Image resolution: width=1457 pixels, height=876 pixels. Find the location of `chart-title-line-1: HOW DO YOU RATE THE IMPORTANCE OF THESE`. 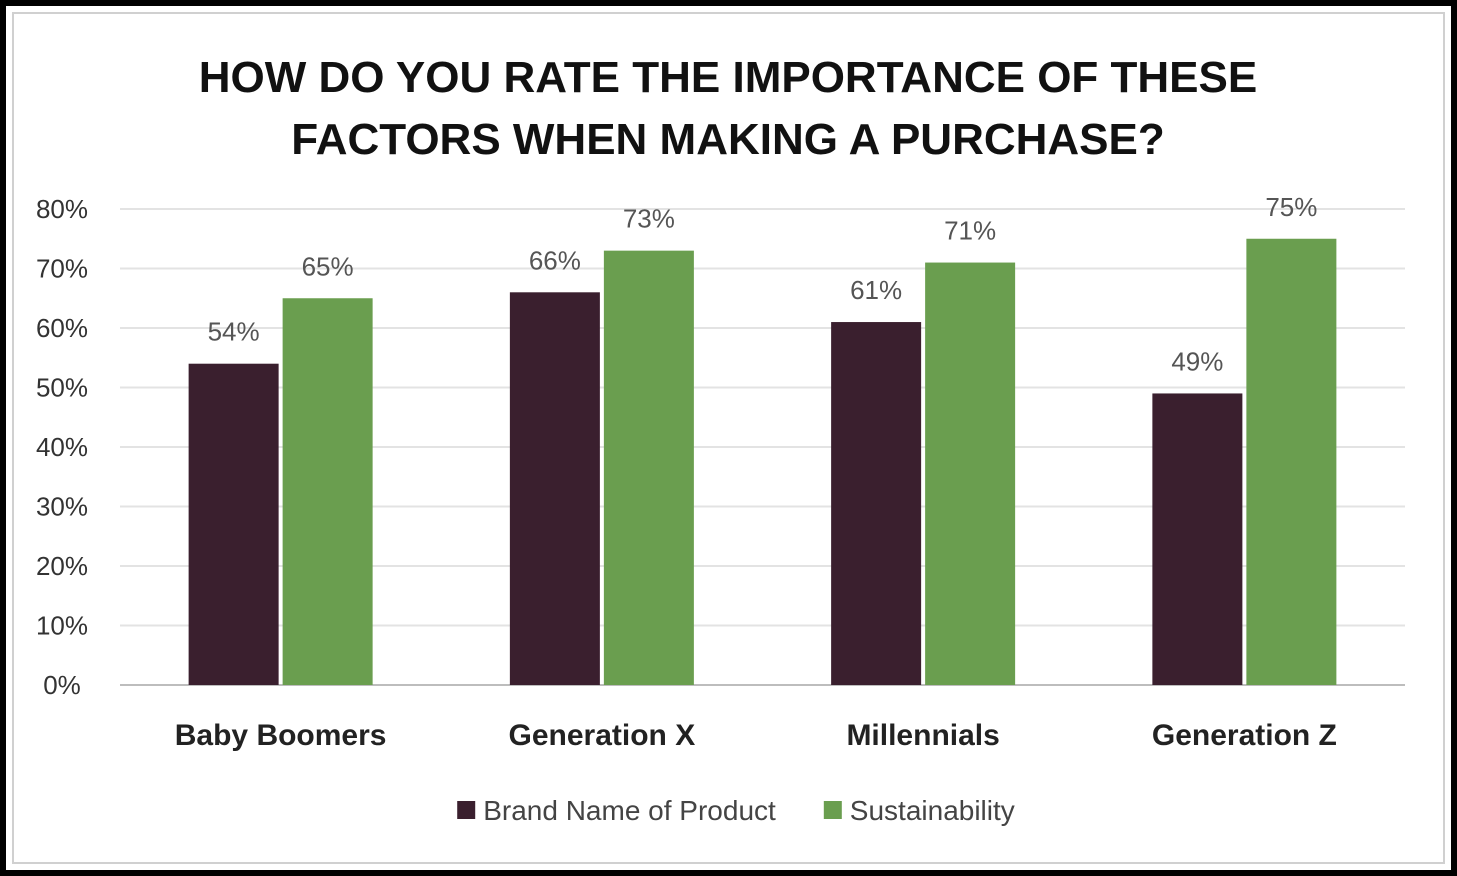

chart-title-line-1: HOW DO YOU RATE THE IMPORTANCE OF THESE is located at coordinates (728, 77).